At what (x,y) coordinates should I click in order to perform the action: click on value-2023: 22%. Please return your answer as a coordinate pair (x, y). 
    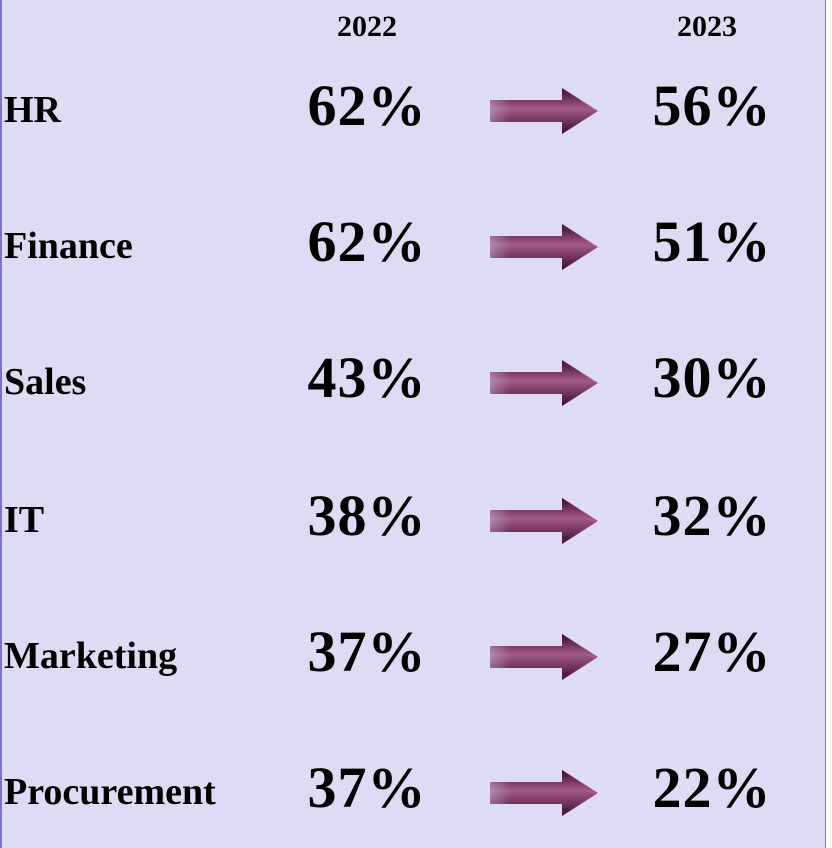
    Looking at the image, I should click on (712, 787).